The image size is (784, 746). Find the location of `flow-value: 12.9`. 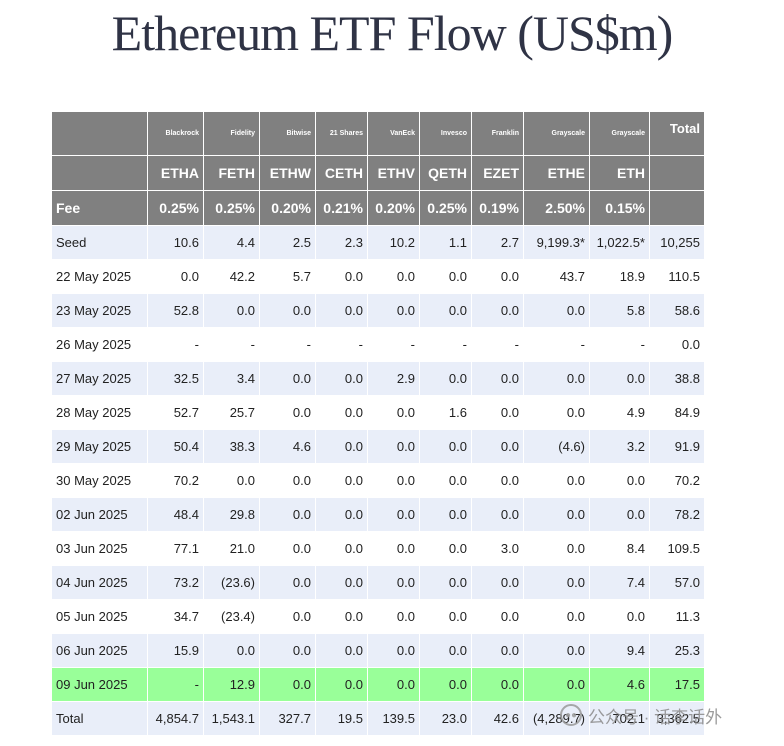

flow-value: 12.9 is located at coordinates (231, 684).